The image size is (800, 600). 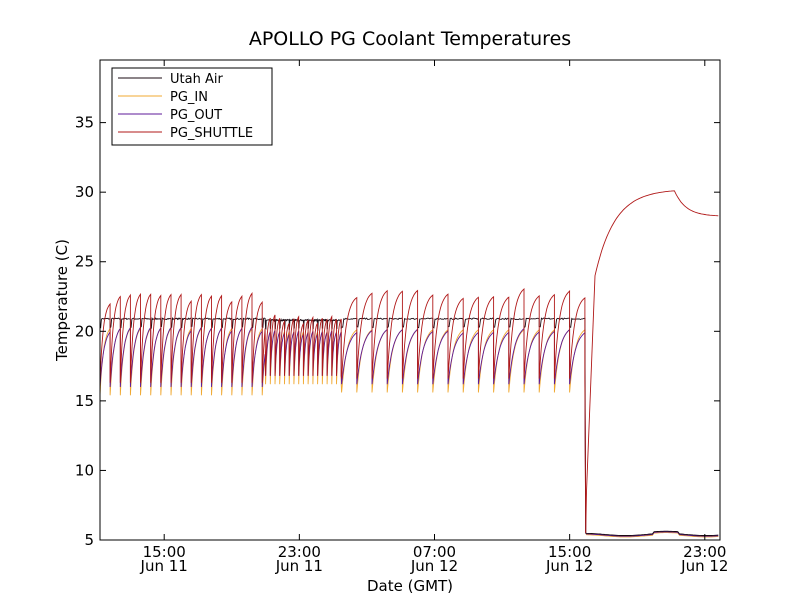 What do you see at coordinates (84, 470) in the screenshot?
I see `y-tick-label: 10` at bounding box center [84, 470].